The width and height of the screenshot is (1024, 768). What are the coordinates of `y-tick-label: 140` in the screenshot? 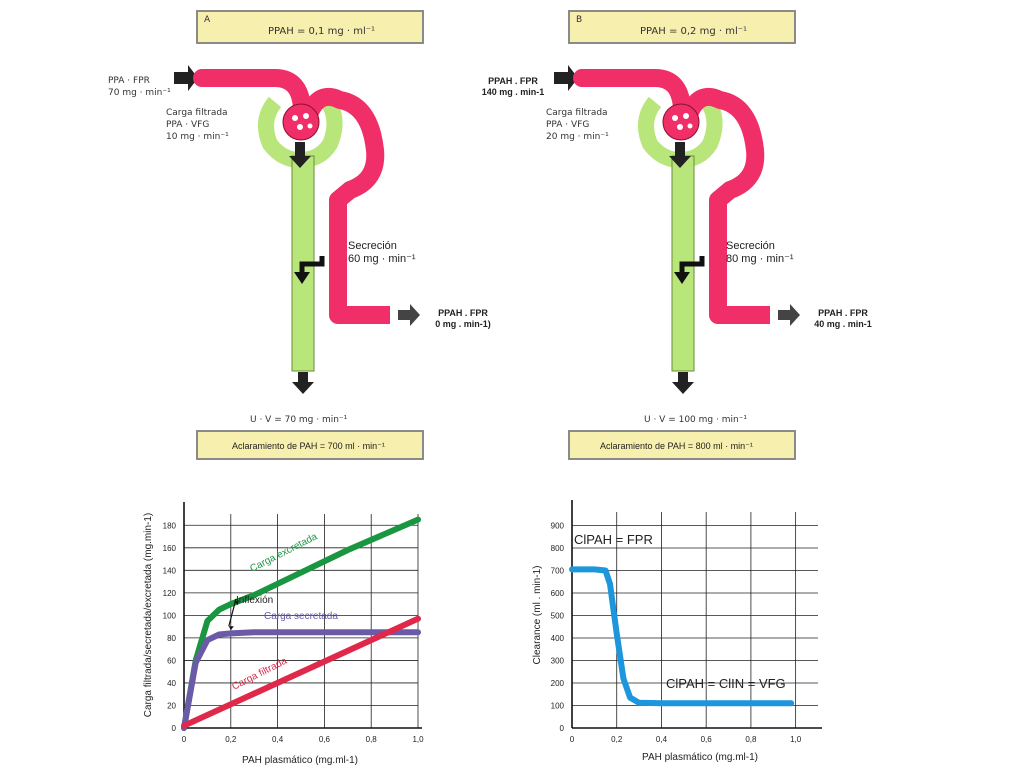 It's located at (170, 570).